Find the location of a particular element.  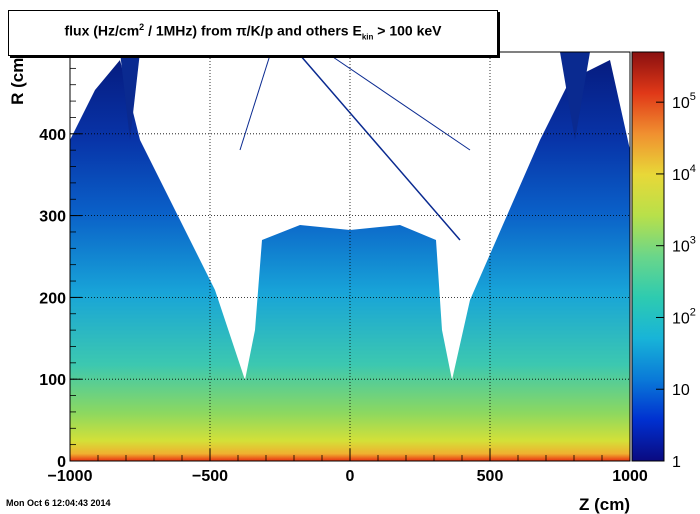

y-tick-label: 200 is located at coordinates (52, 298).